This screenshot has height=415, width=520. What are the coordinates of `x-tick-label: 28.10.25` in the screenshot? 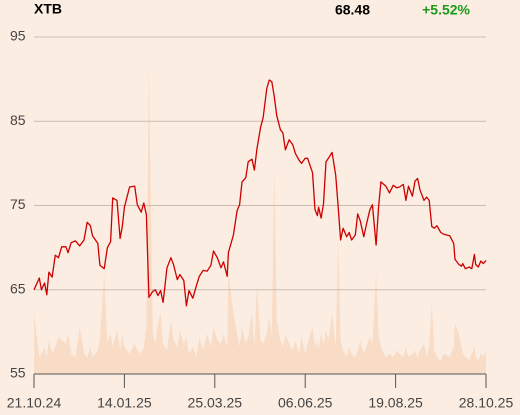 It's located at (486, 403).